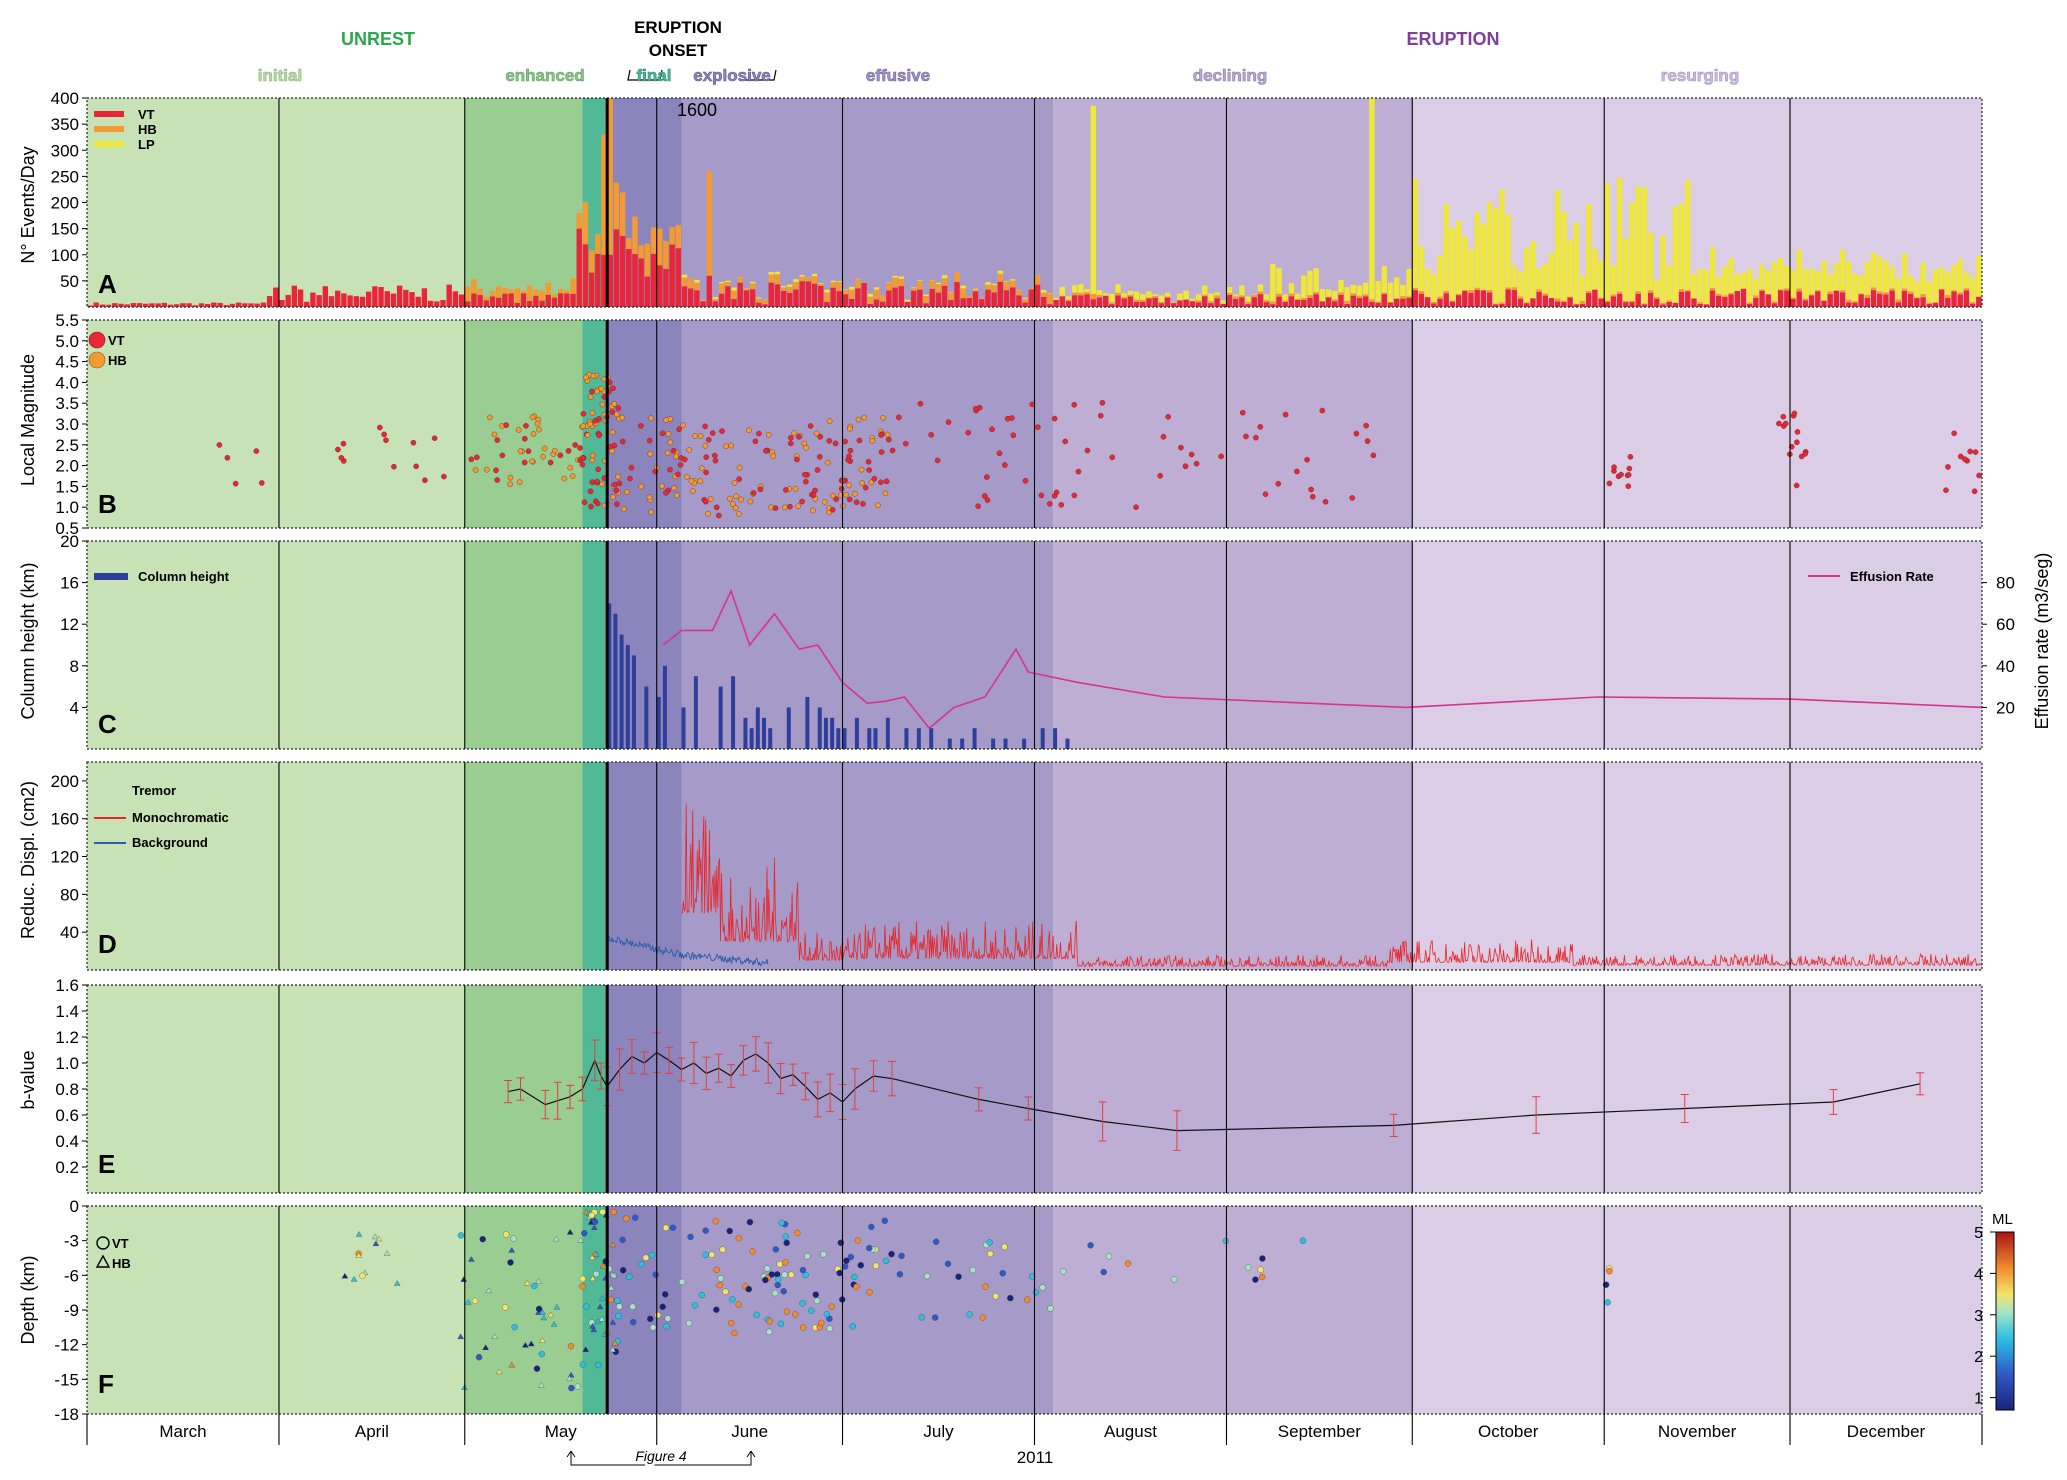  Describe the element at coordinates (1985, 1316) in the screenshot. I see `colorbar-ticks: 1 2 3 4 5` at that location.